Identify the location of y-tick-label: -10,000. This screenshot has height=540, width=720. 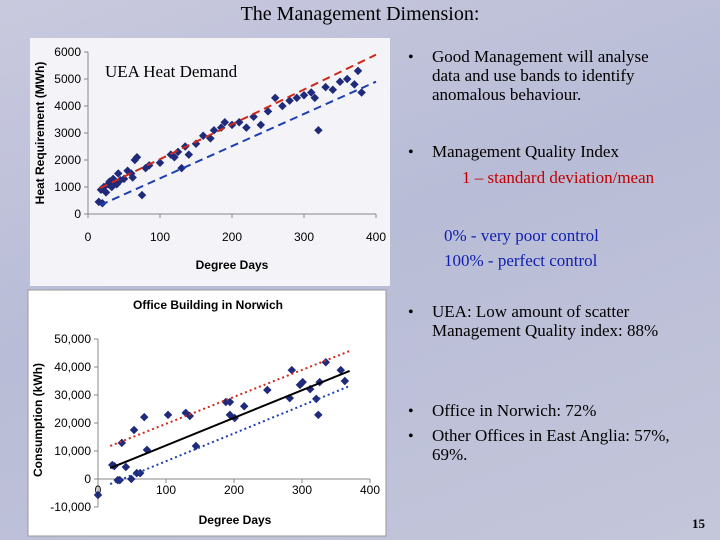
(70, 507).